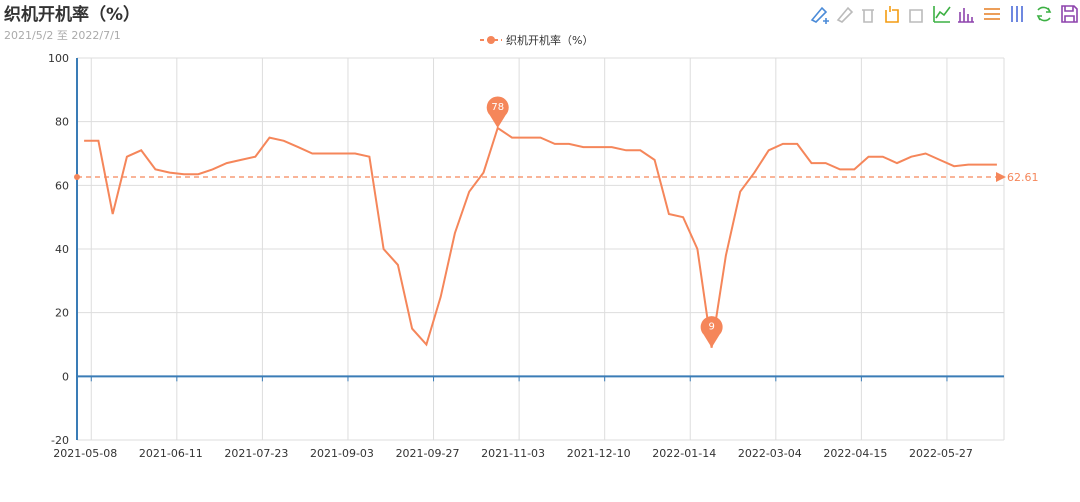 This screenshot has height=502, width=1080. I want to click on average-start, so click(77, 177).